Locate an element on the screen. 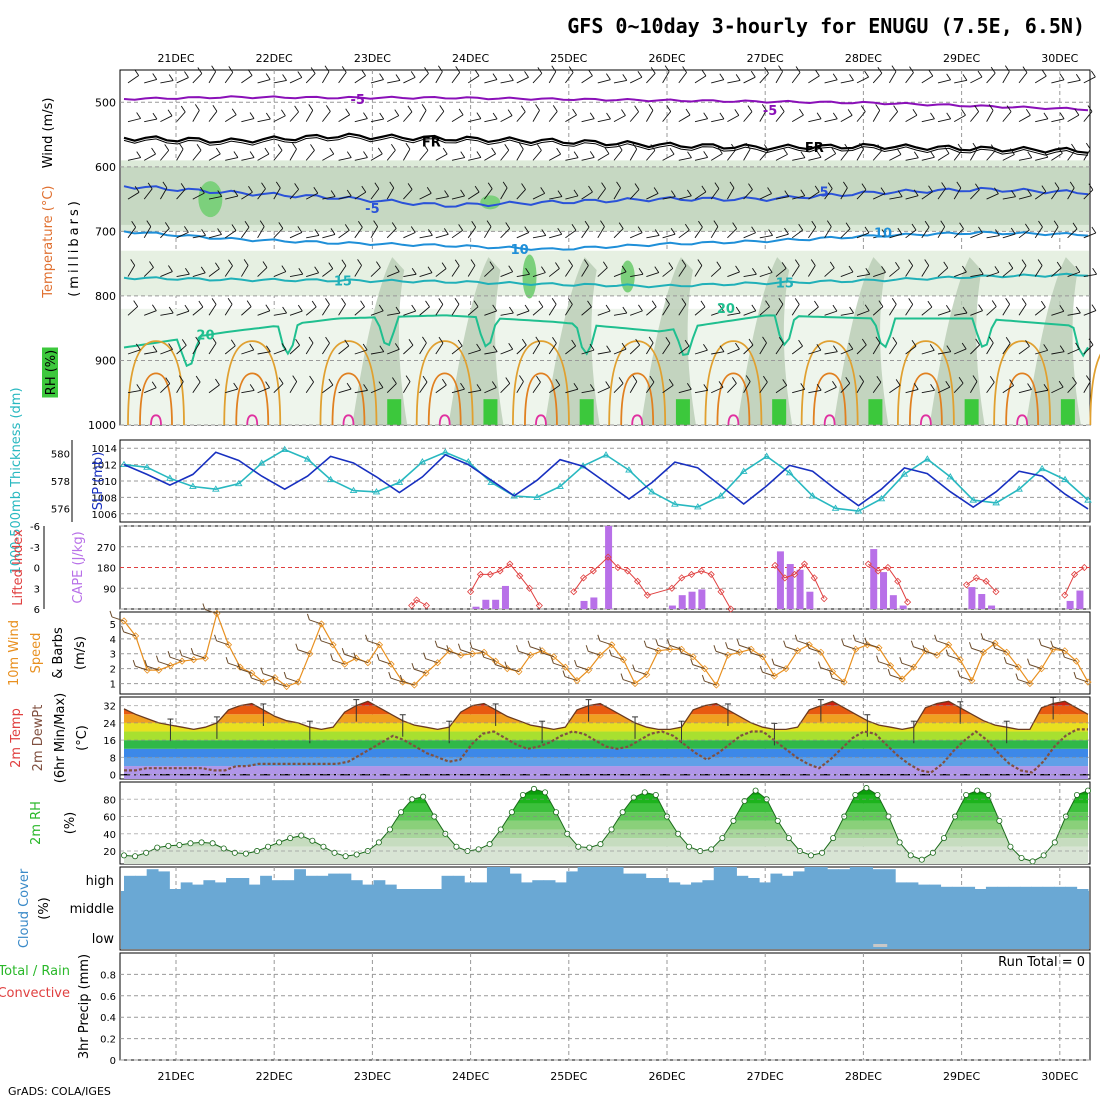 The height and width of the screenshot is (1100, 1100). cape-tick-label: 180 is located at coordinates (106, 569).